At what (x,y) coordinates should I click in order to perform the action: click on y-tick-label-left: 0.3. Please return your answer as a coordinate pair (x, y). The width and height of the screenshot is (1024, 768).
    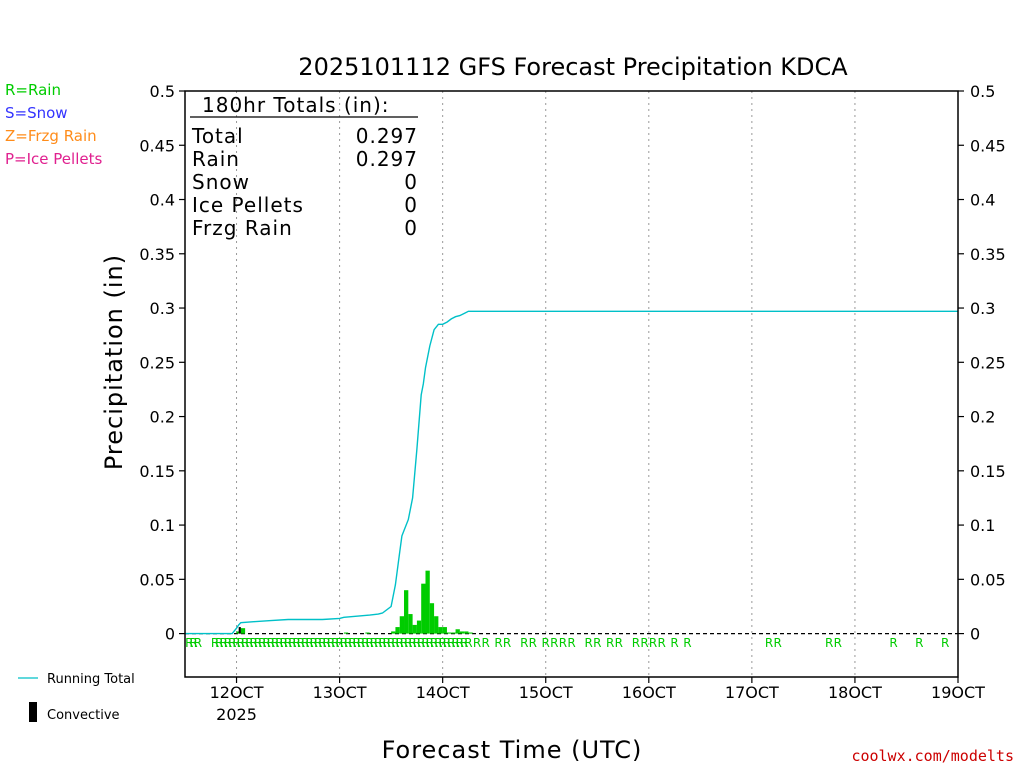
    Looking at the image, I should click on (162, 308).